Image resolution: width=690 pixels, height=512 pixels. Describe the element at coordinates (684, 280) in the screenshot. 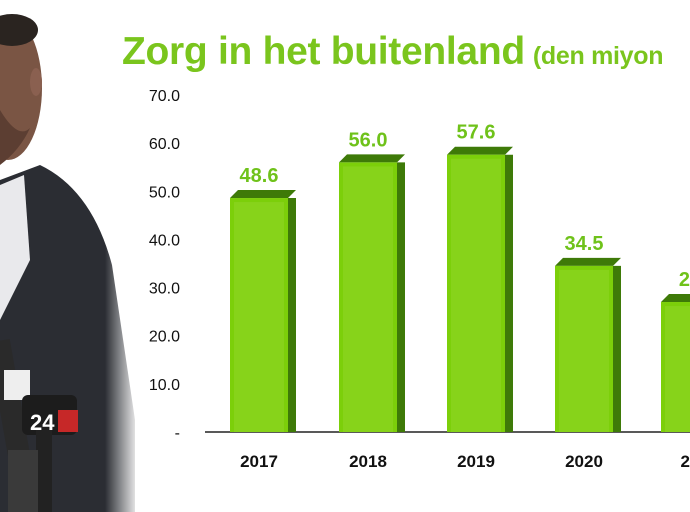

I see `data-label: 27` at that location.